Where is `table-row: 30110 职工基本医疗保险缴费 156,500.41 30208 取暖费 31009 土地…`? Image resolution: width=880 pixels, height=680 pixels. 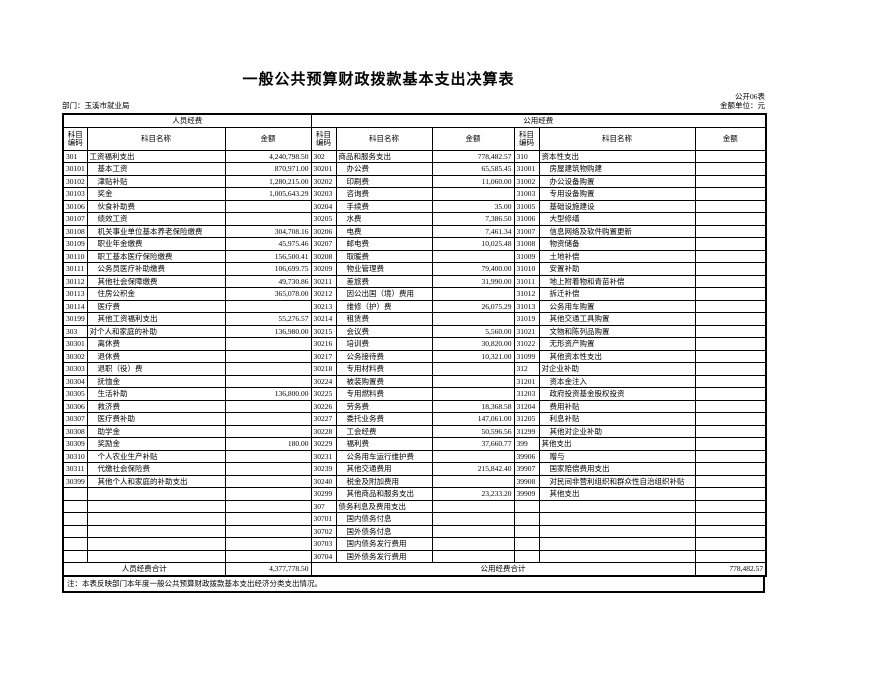
table-row: 30110 职工基本医疗保险缴费 156,500.41 30208 取暖费 31009 土地… is located at coordinates (414, 256).